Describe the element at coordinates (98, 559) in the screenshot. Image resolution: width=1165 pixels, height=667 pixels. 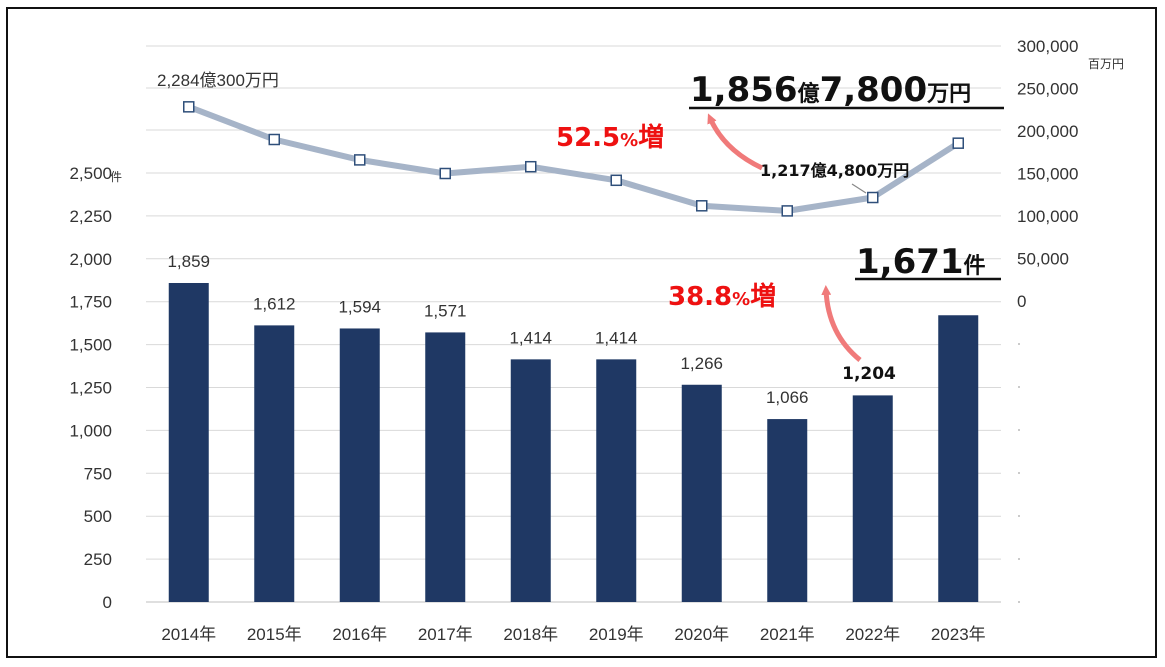
I see `left-axis-tick: 250` at that location.